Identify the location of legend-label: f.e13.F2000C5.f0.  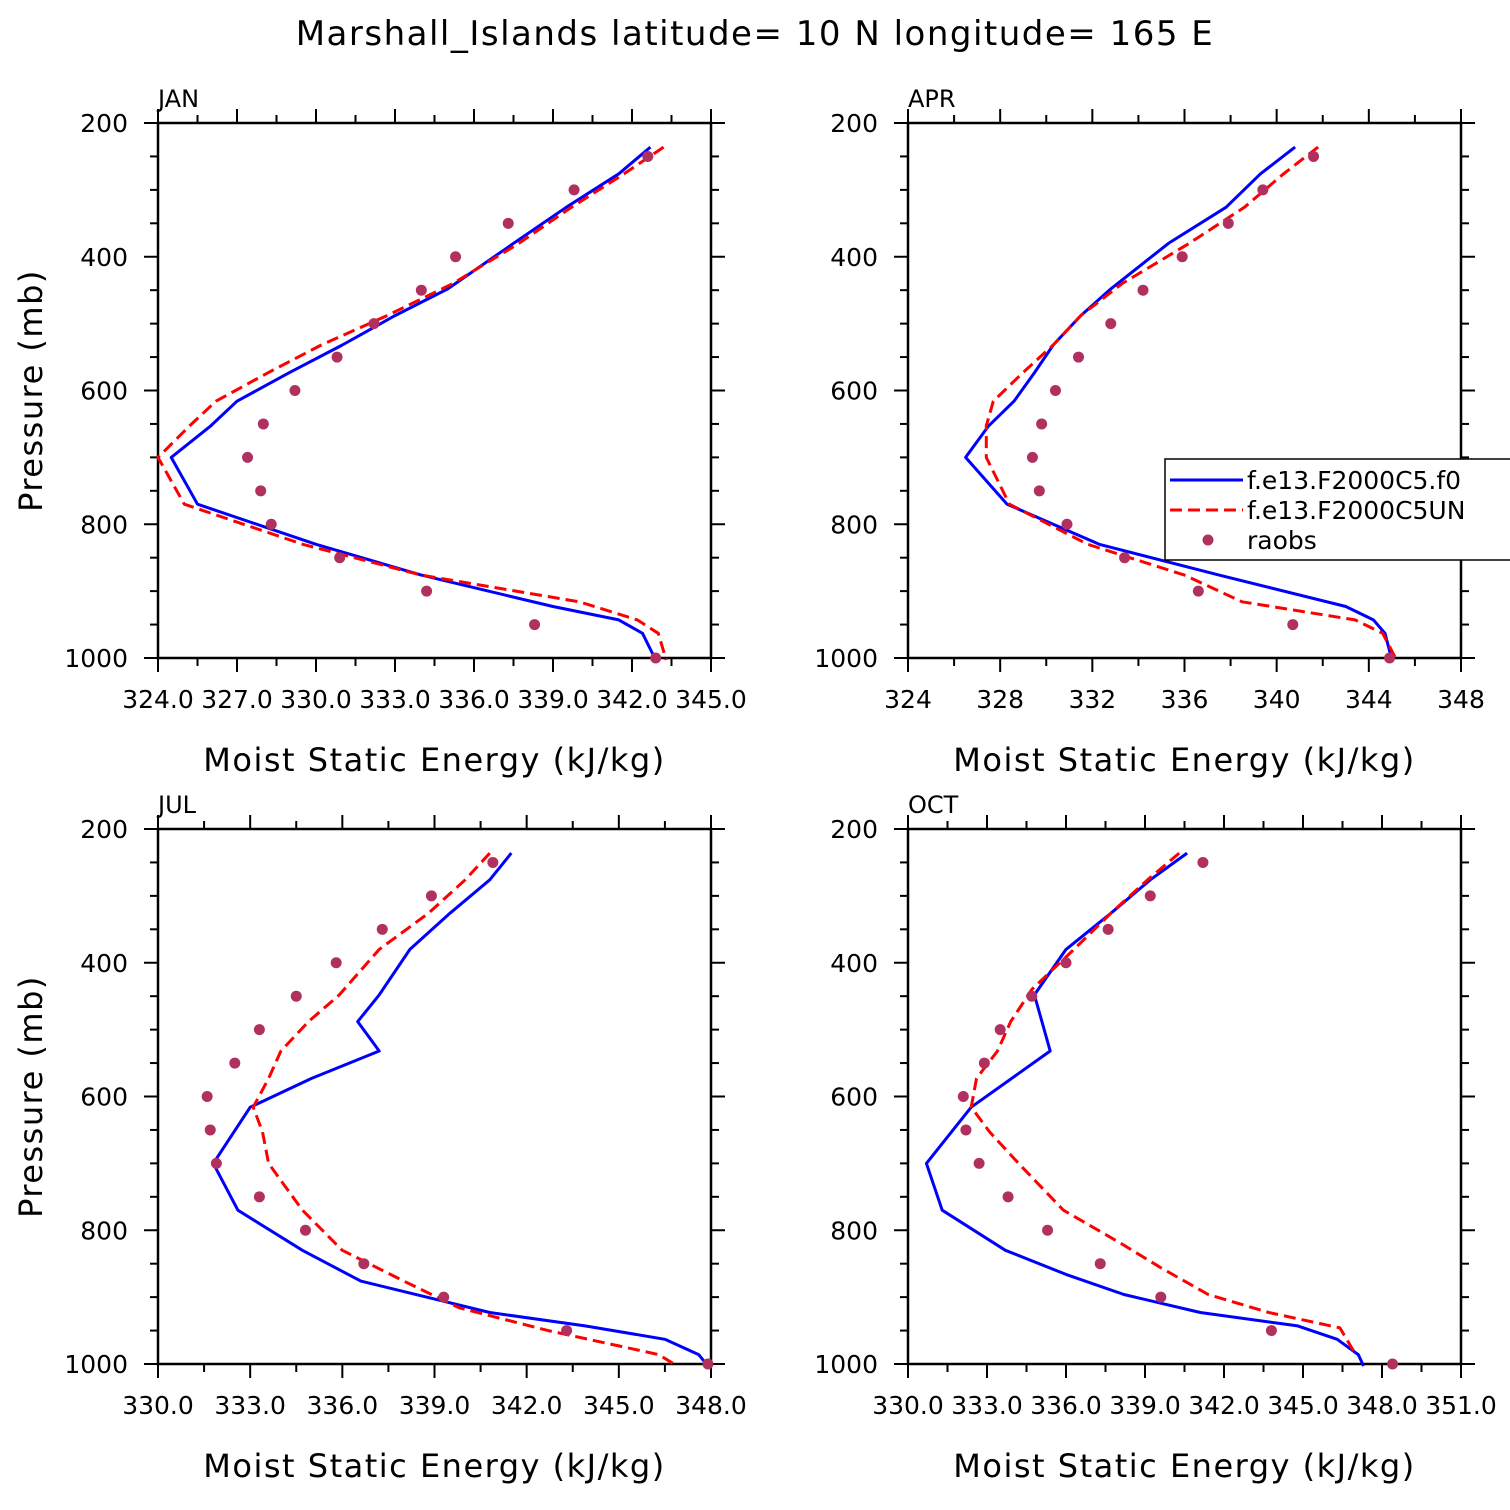
(1354, 480).